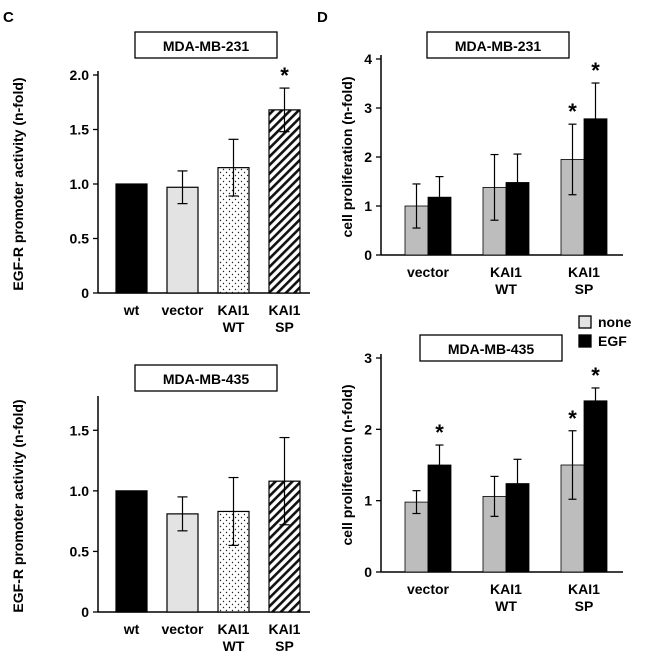  I want to click on legend: none EGF, so click(605, 331).